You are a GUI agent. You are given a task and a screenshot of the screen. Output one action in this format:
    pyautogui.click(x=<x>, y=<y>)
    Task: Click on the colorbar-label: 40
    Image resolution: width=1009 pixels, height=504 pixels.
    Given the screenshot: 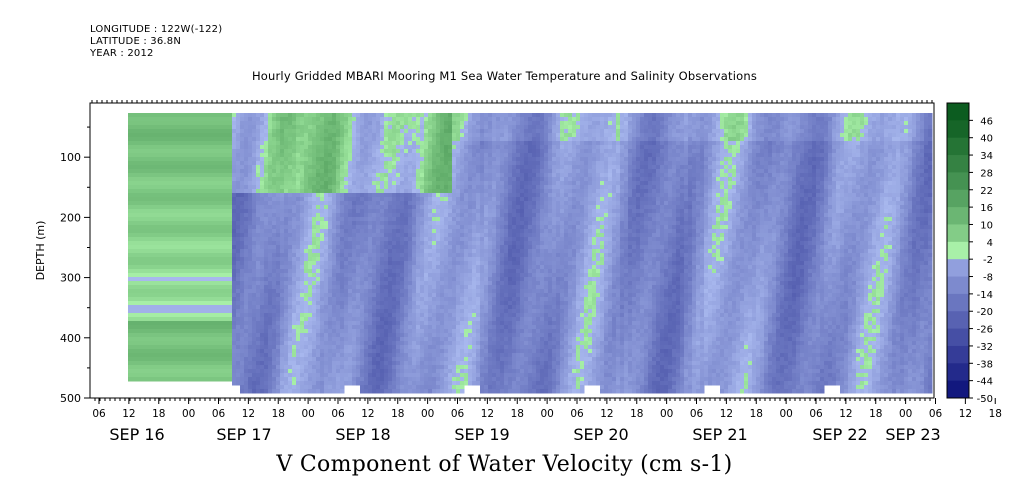 What is the action you would take?
    pyautogui.click(x=986, y=139)
    